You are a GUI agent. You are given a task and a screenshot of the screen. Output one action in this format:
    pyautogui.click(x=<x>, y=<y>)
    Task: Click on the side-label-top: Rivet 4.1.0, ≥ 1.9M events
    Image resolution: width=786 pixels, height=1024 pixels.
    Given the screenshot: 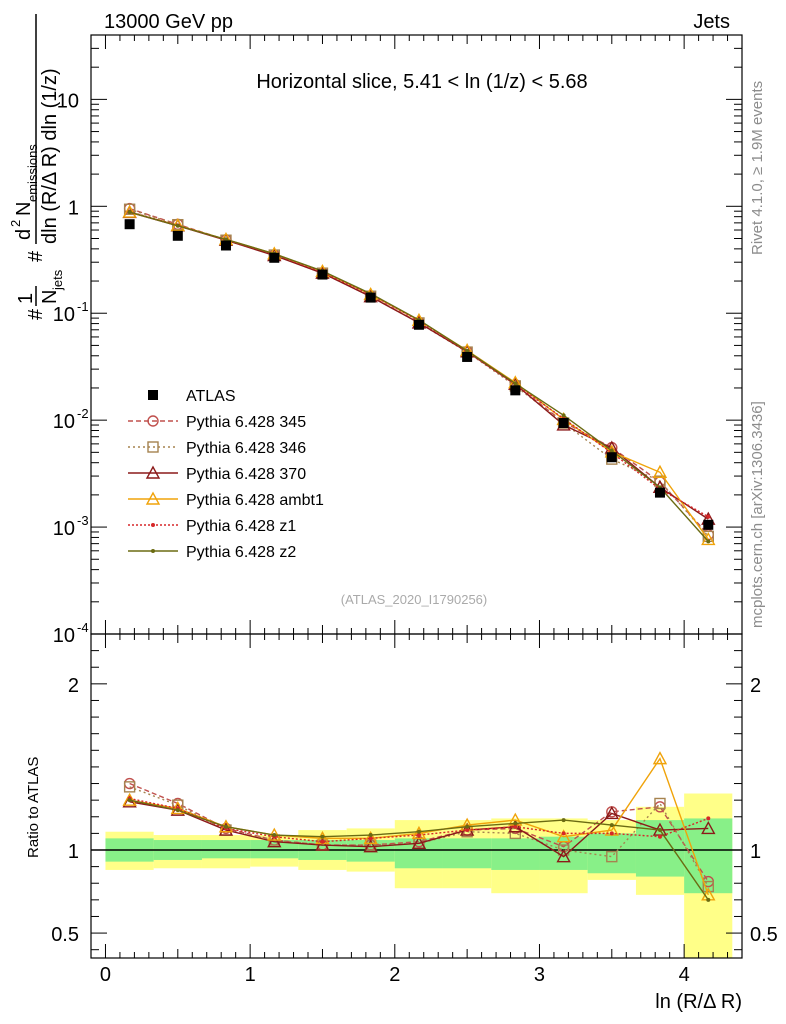 What is the action you would take?
    pyautogui.click(x=757, y=168)
    